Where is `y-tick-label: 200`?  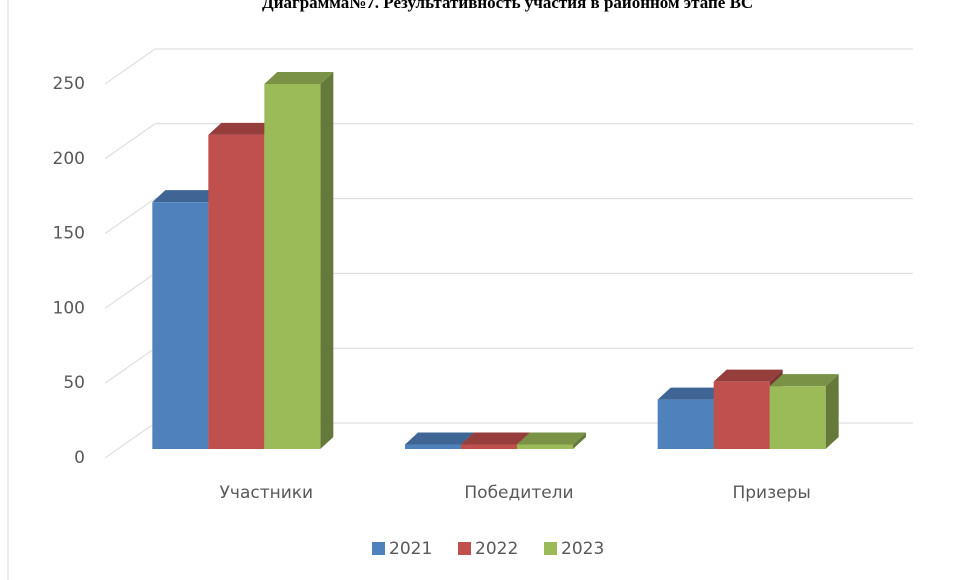
y-tick-label: 200 is located at coordinates (69, 159).